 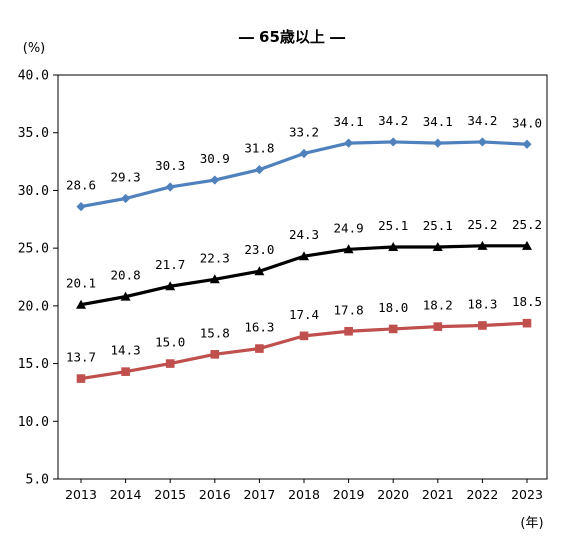 What do you see at coordinates (531, 523) in the screenshot?
I see `x-axis-unit: (年)` at bounding box center [531, 523].